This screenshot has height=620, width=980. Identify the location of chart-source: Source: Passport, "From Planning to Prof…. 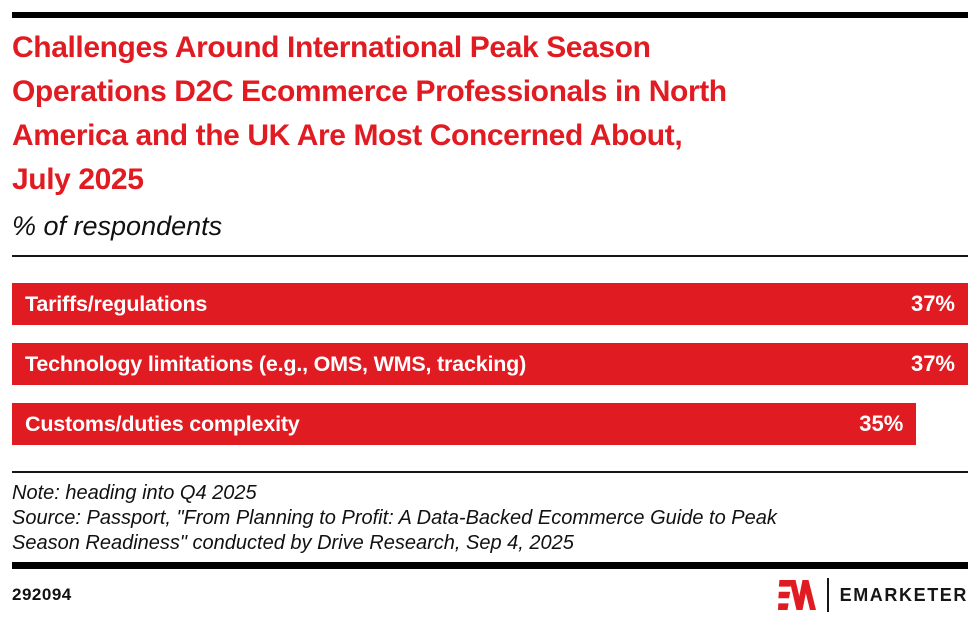
(394, 530).